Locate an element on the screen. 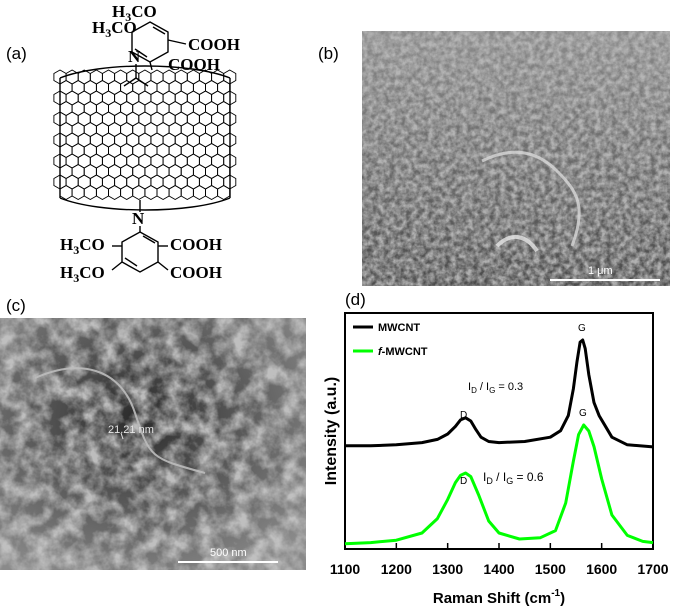 This screenshot has height=611, width=675. panel-label-a: (a) is located at coordinates (16, 53).